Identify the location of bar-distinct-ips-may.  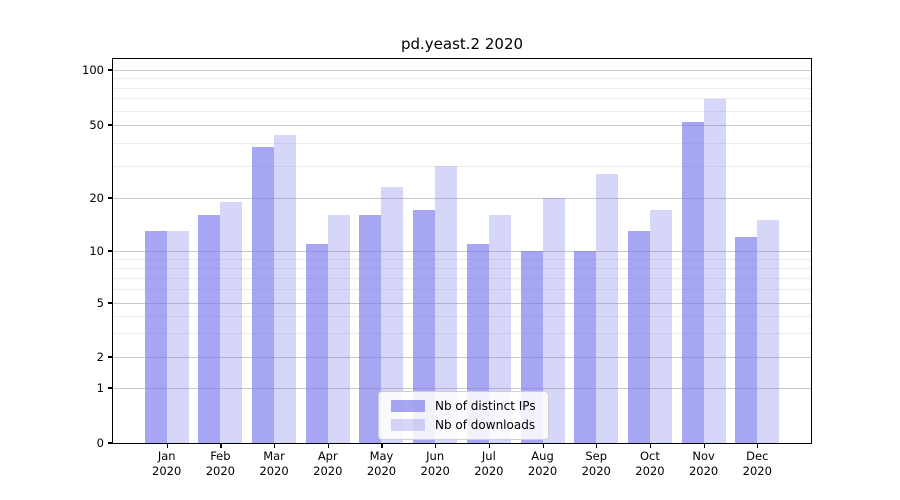
(370, 329).